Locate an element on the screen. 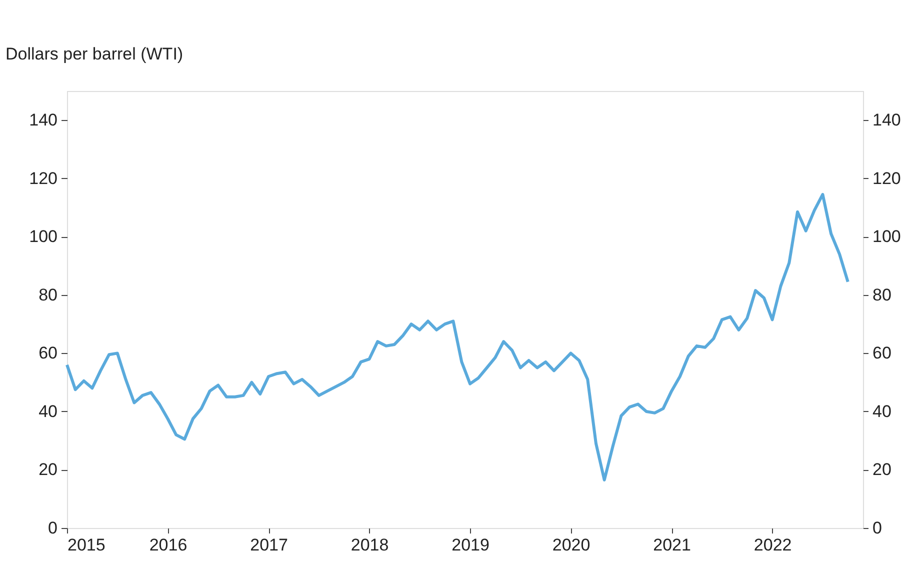 Image resolution: width=906 pixels, height=561 pixels. y2-tick-label: 40 is located at coordinates (882, 411).